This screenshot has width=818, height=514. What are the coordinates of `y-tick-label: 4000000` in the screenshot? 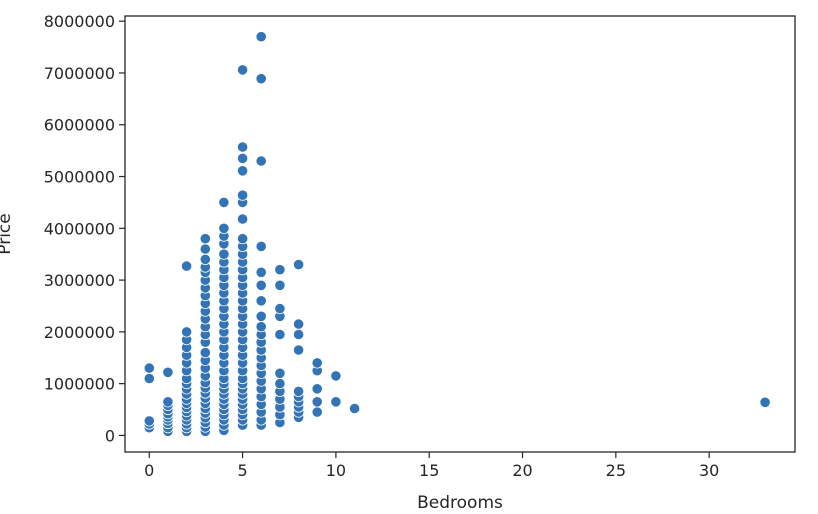 It's located at (79, 228).